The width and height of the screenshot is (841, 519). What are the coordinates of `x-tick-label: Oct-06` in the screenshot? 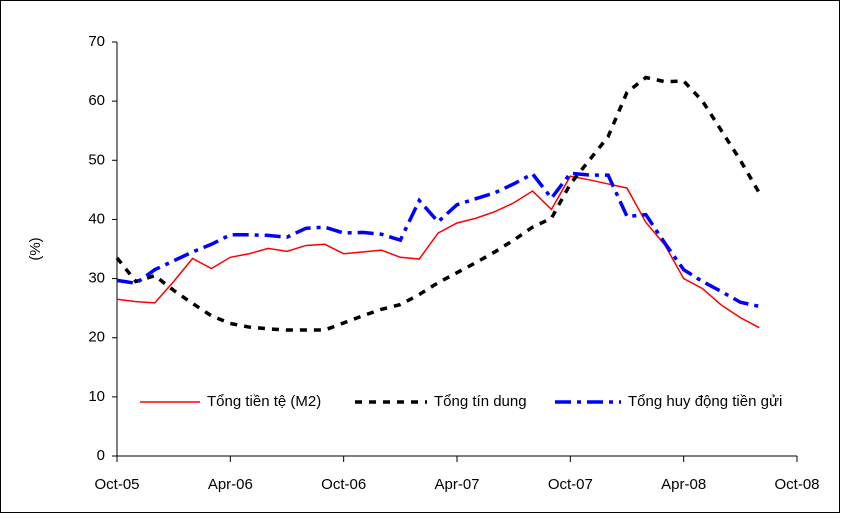 It's located at (343, 484).